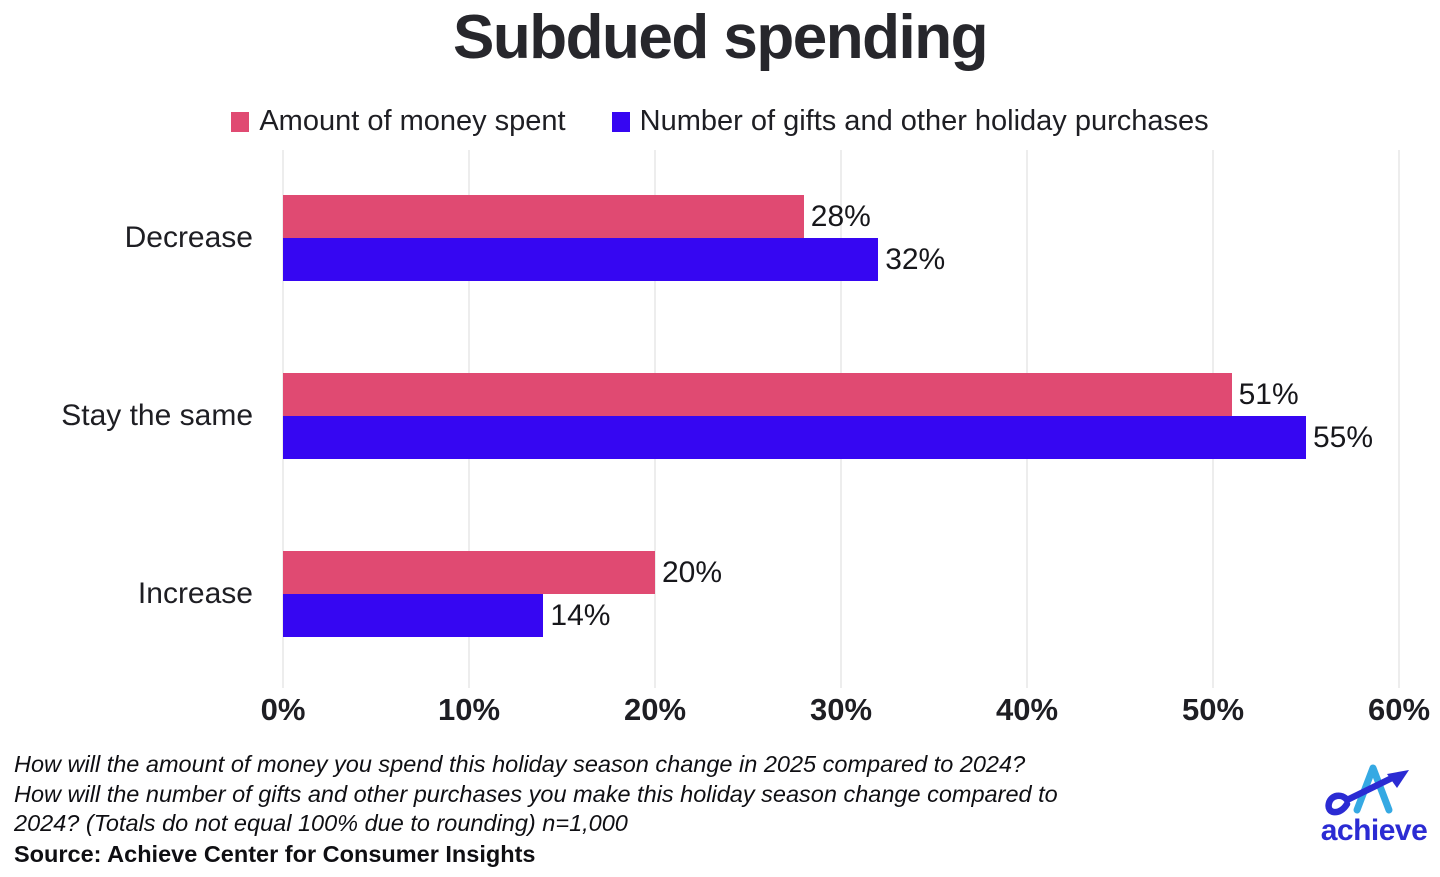 The width and height of the screenshot is (1440, 877). I want to click on category-label-increase: Increase, so click(195, 593).